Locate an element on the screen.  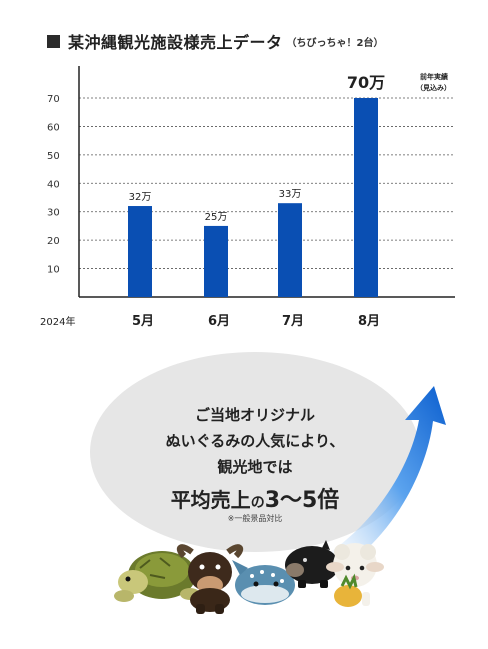
sheep-plush-icon is located at coordinates (355, 575).